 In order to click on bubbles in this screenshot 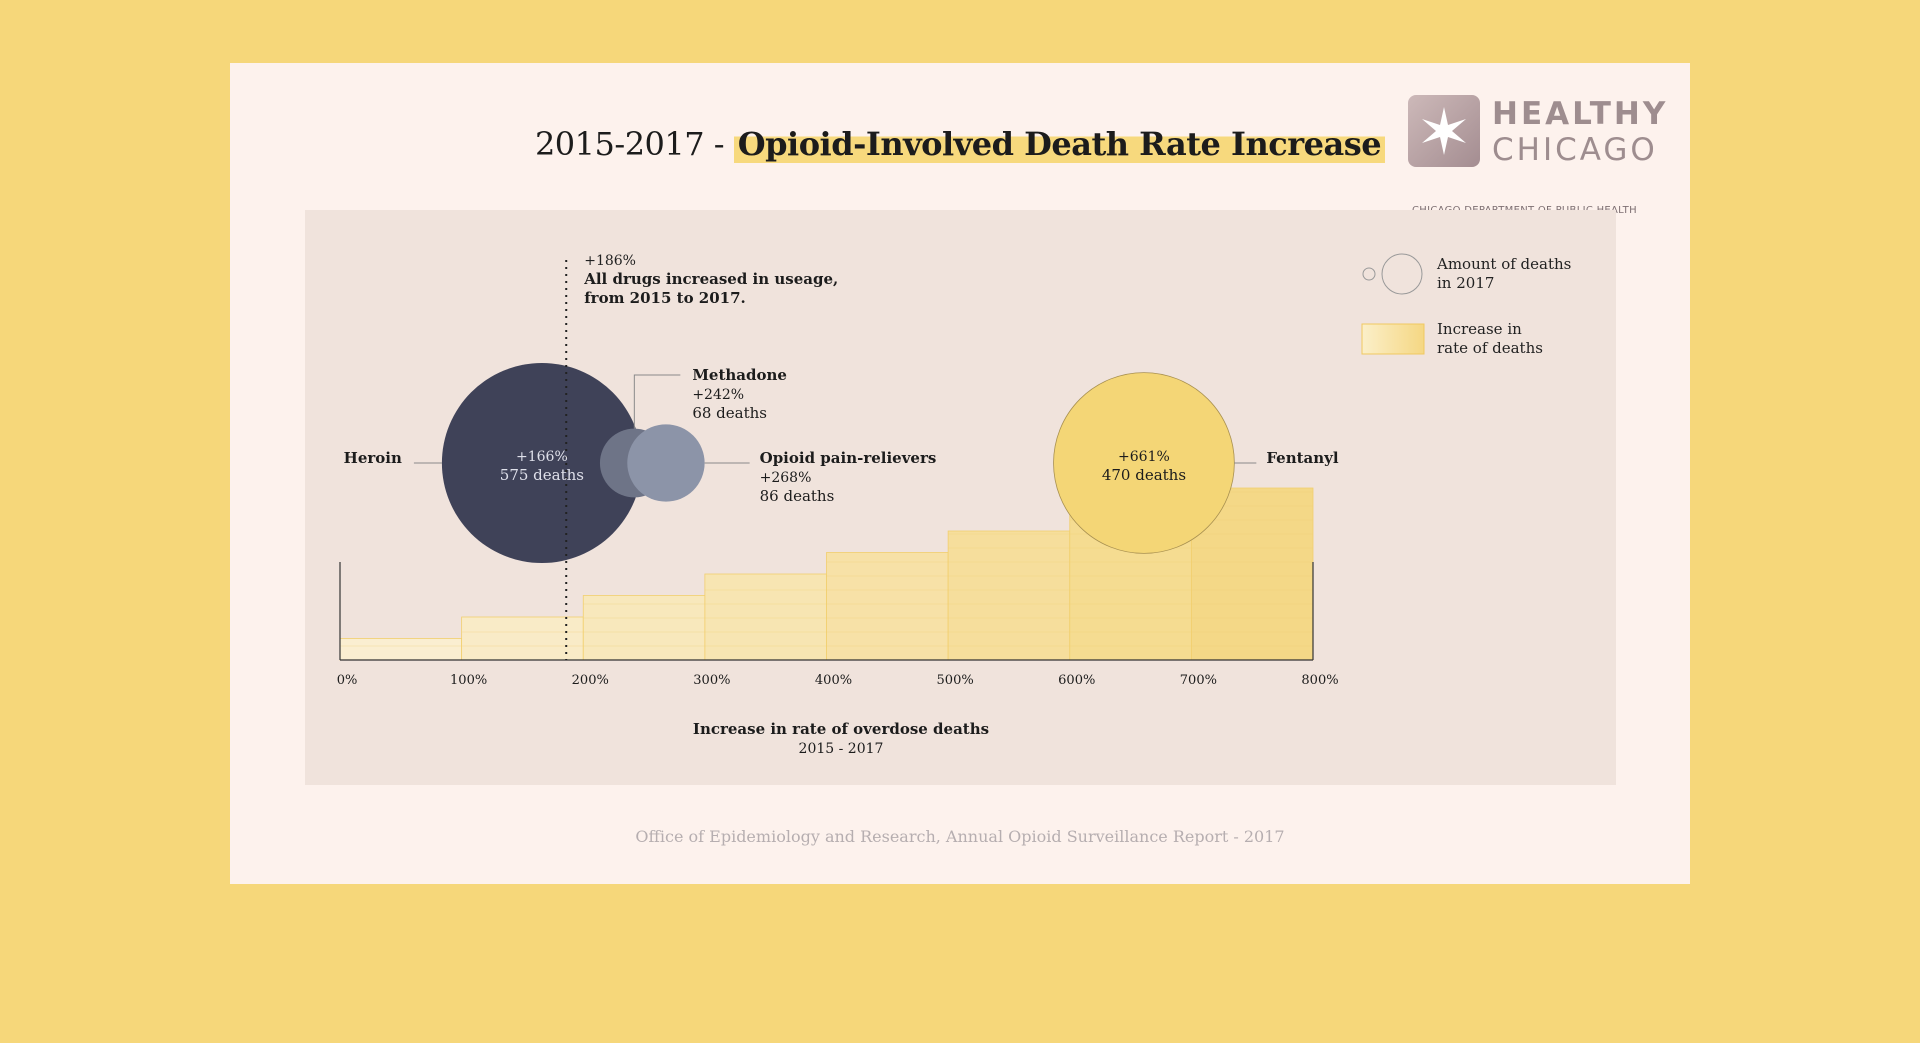, I will do `click(838, 463)`.